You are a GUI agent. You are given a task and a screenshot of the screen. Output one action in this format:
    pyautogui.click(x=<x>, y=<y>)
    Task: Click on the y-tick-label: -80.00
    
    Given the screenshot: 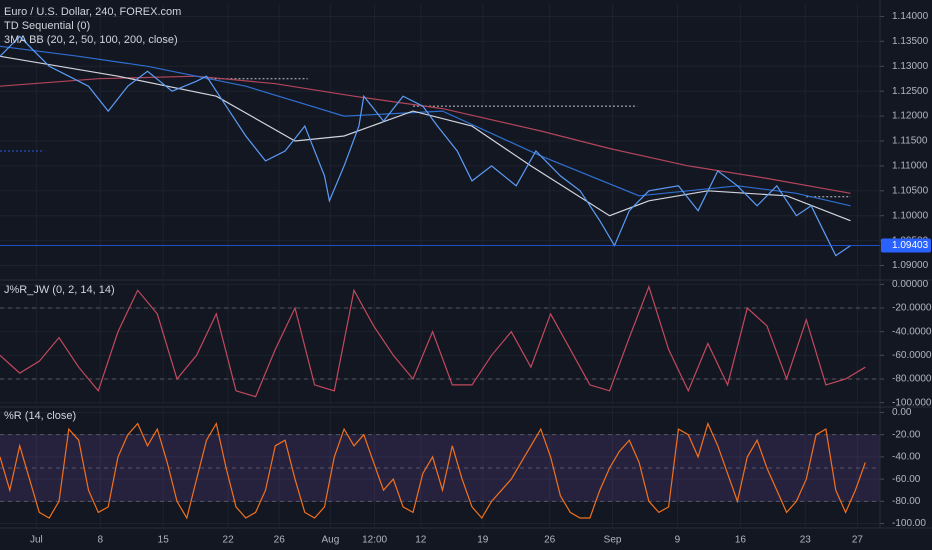 What is the action you would take?
    pyautogui.click(x=906, y=501)
    